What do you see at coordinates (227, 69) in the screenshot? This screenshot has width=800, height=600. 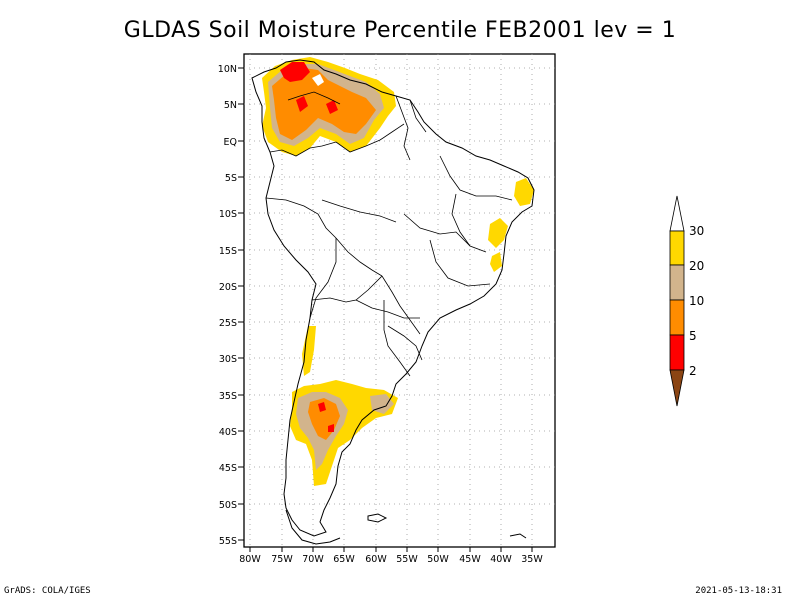 I see `lat-label-10n: 10N` at bounding box center [227, 69].